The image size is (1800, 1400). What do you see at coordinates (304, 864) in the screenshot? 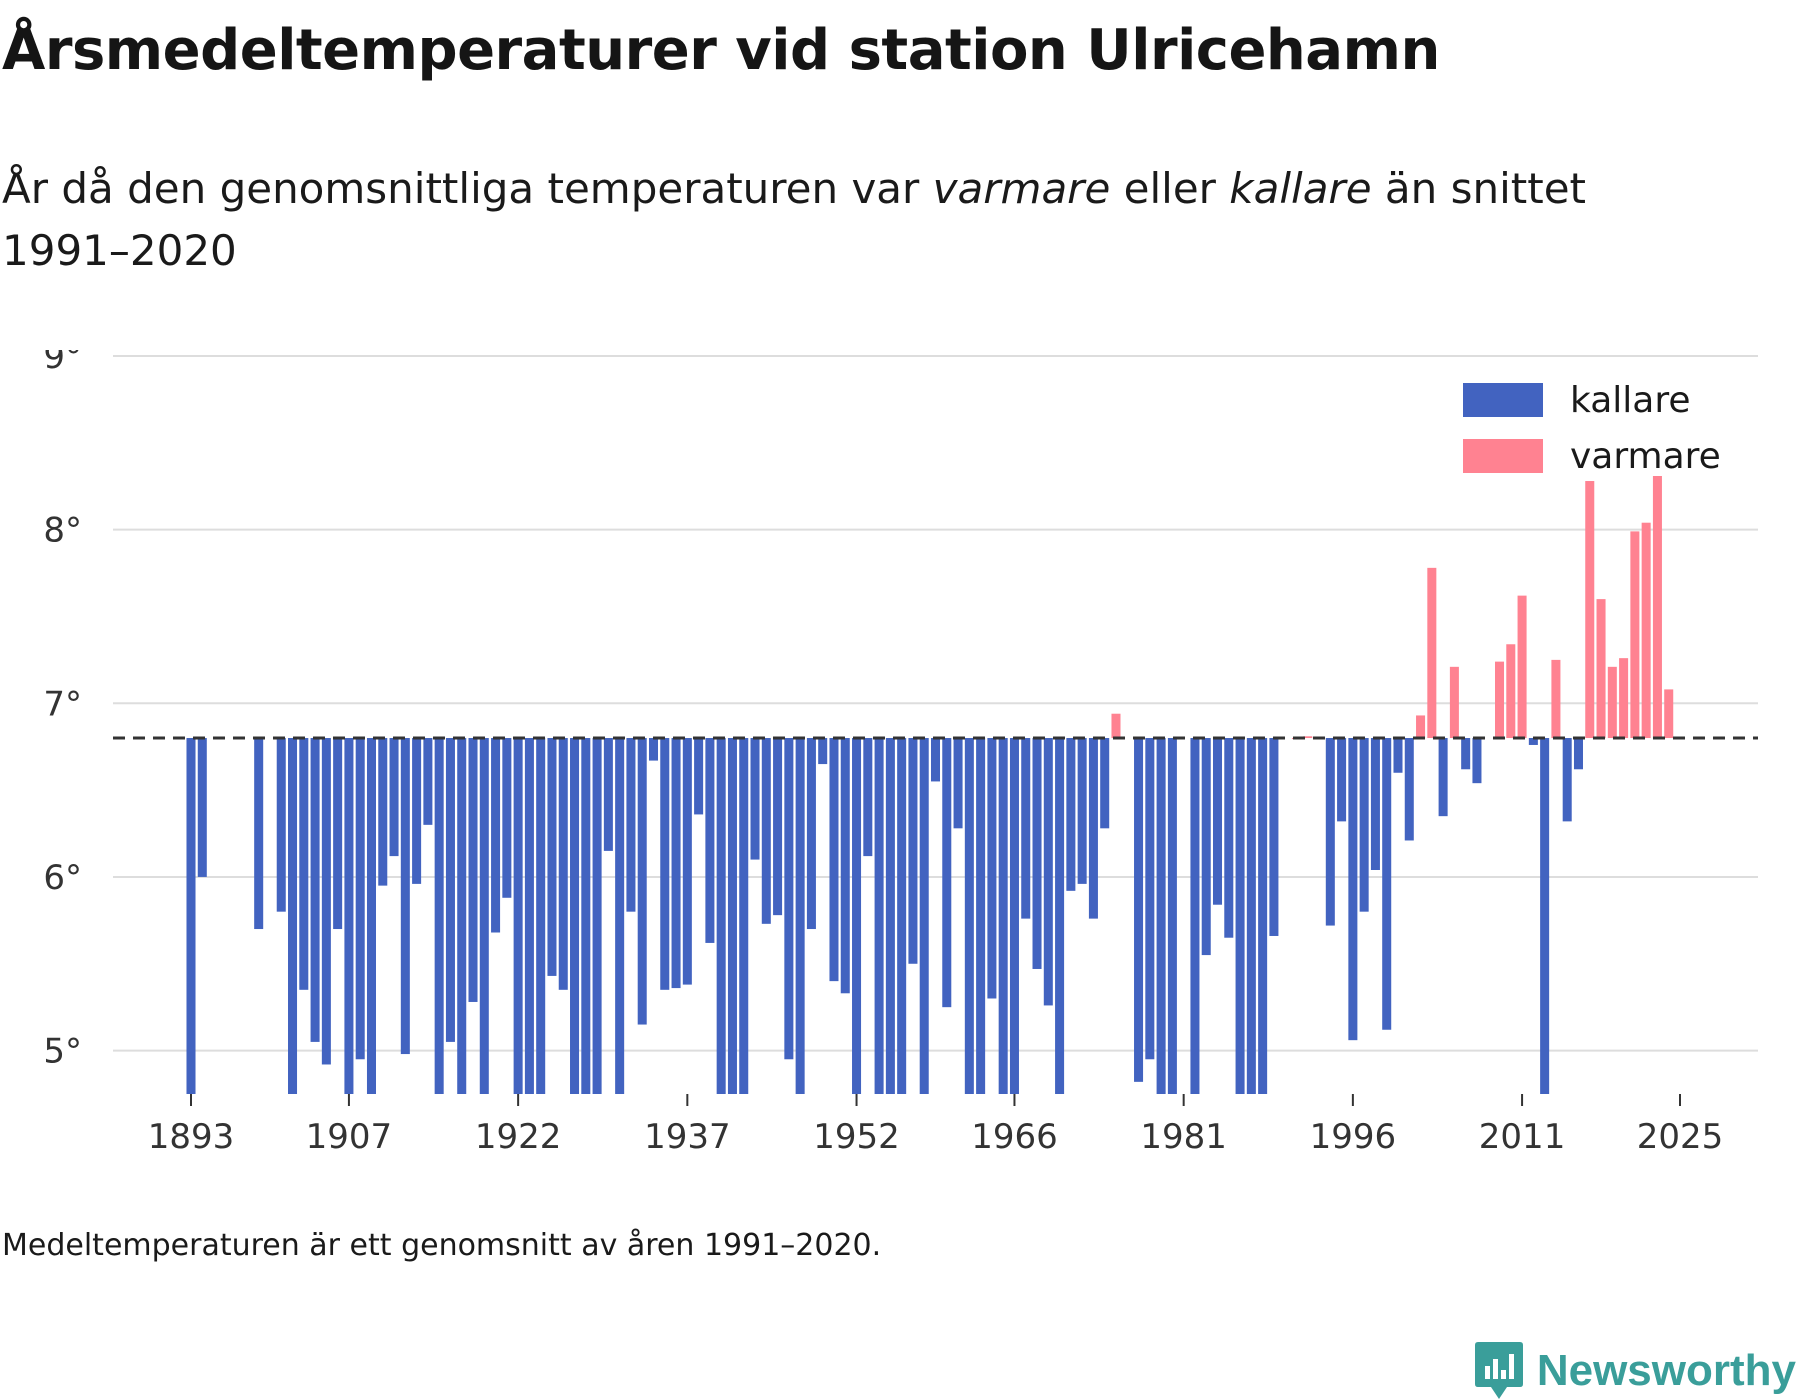
I see `bar-1903` at bounding box center [304, 864].